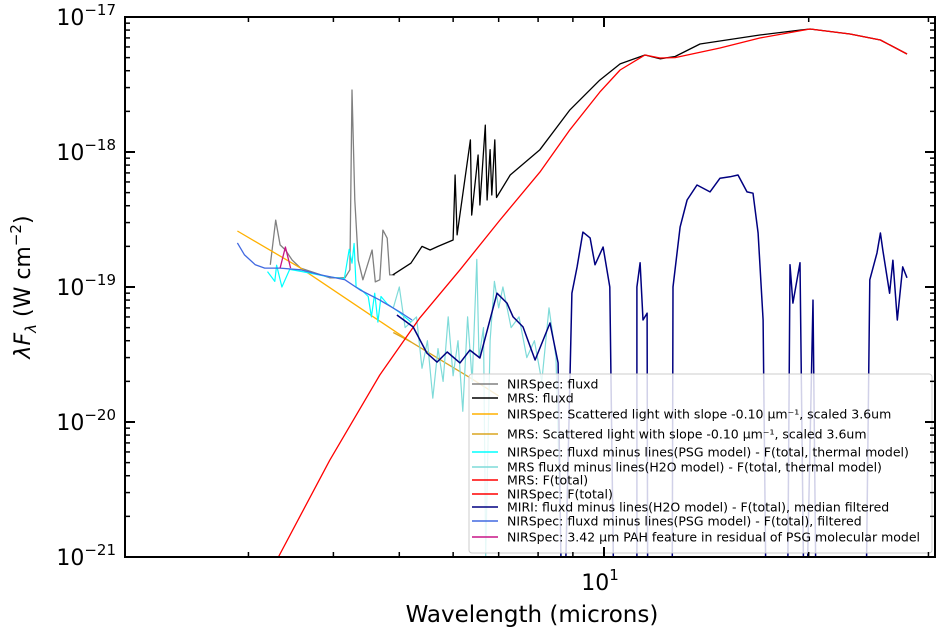  What do you see at coordinates (100, 550) in the screenshot?
I see `y-tick-exp: −21` at bounding box center [100, 550].